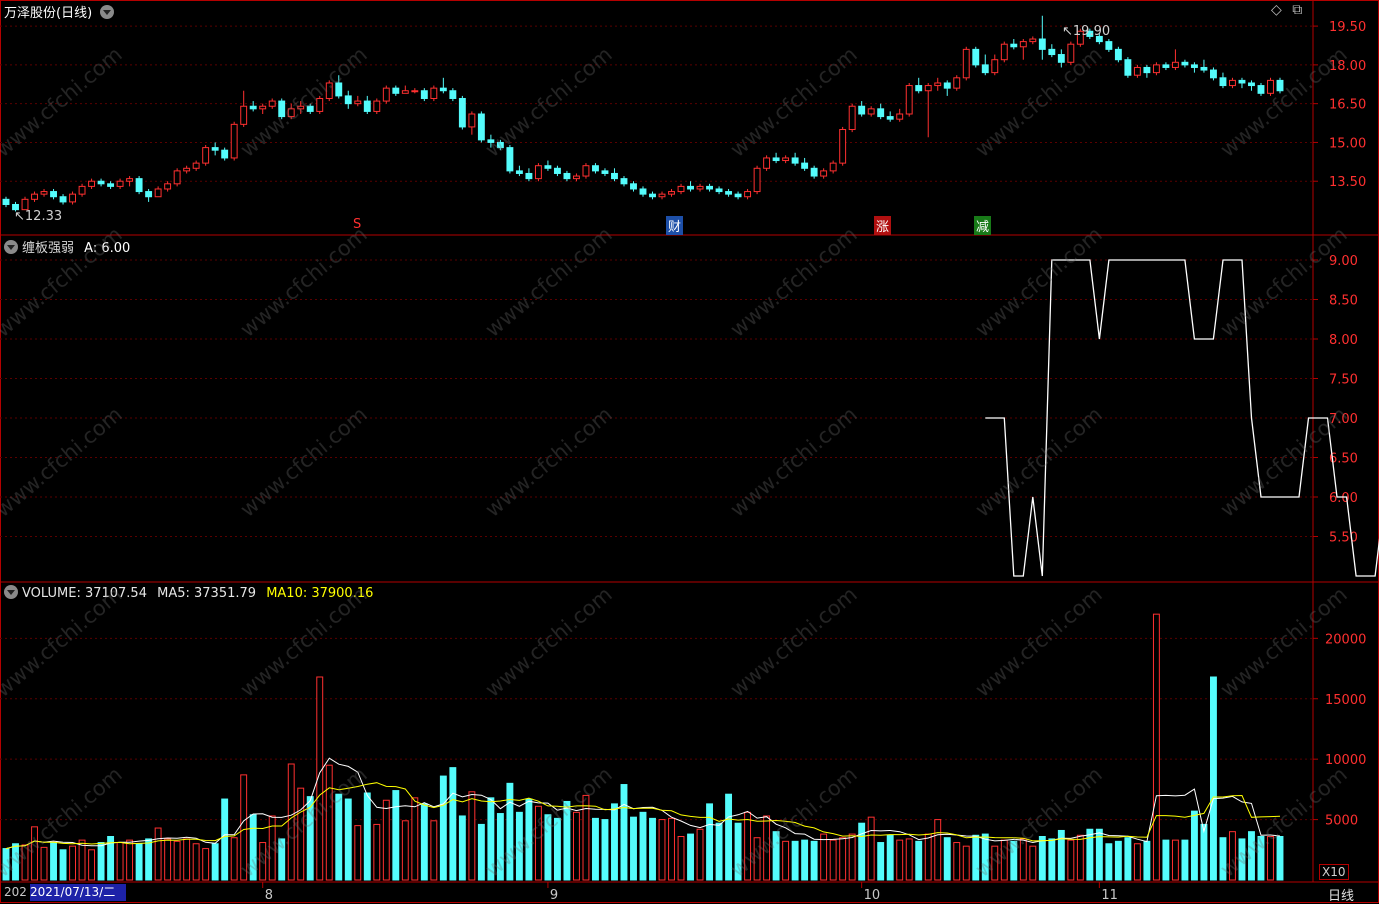 The height and width of the screenshot is (904, 1379). I want to click on marker-cai: 财, so click(675, 225).